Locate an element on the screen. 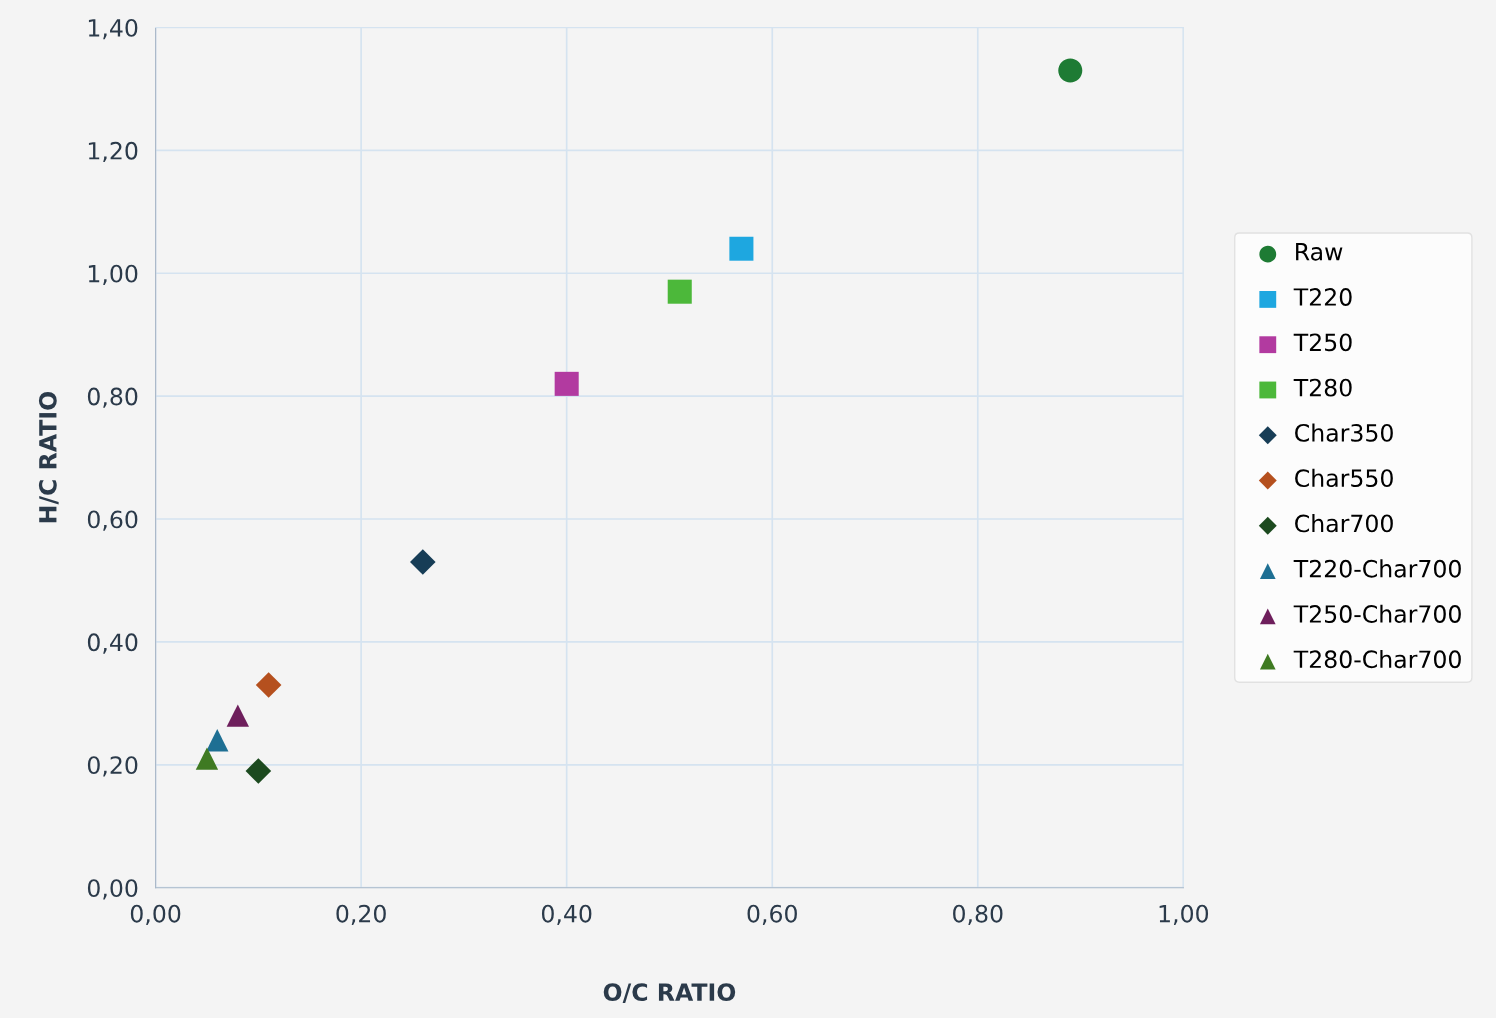  y-tick-label: 1,20 is located at coordinates (113, 152).